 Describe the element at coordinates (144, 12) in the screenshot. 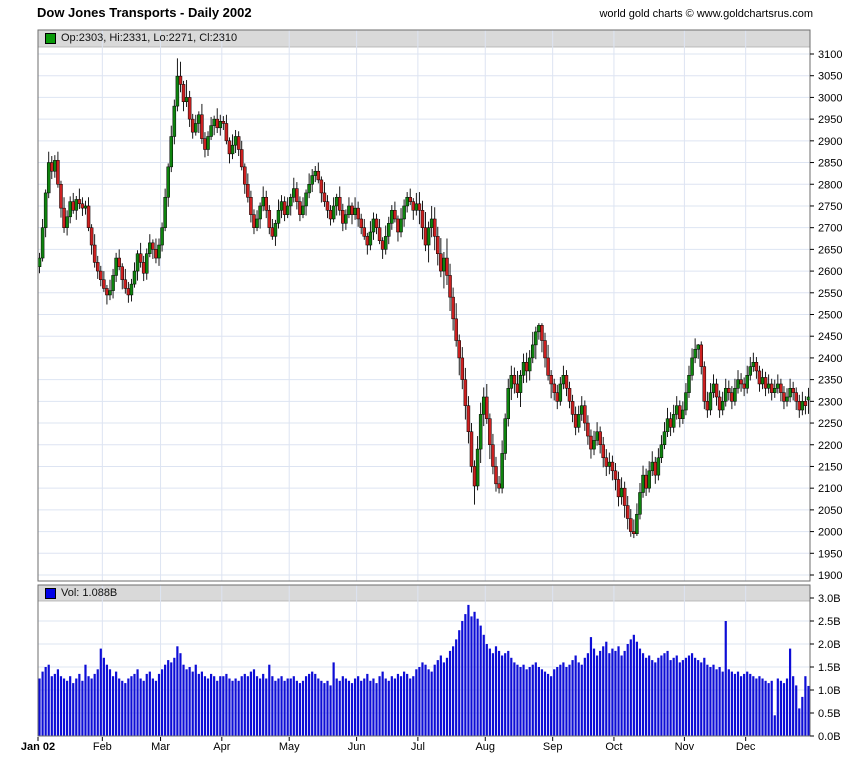

I see `chart-title: Dow Jones Transports - Daily 2002` at that location.